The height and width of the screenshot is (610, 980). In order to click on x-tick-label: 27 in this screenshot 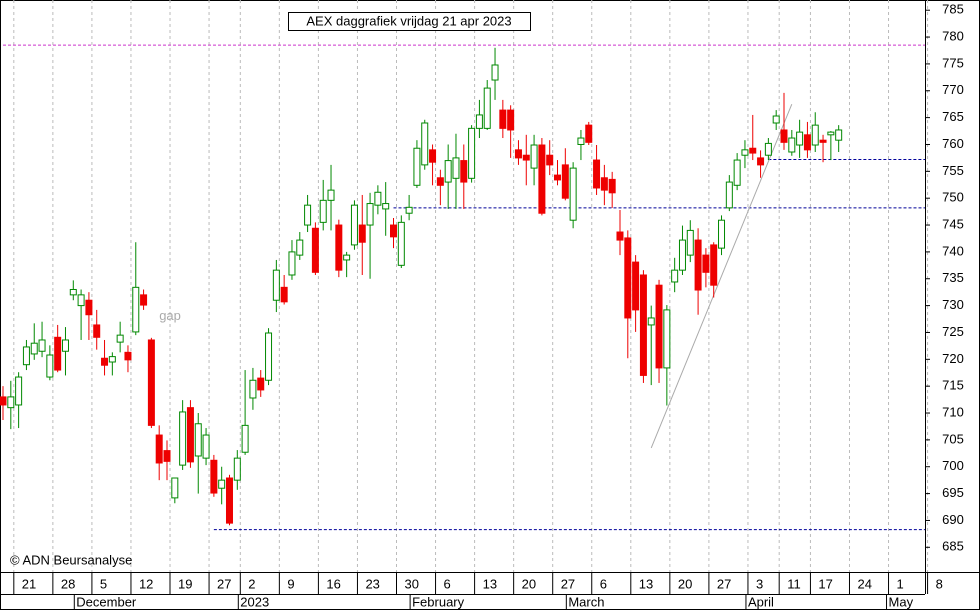, I will do `click(224, 583)`.